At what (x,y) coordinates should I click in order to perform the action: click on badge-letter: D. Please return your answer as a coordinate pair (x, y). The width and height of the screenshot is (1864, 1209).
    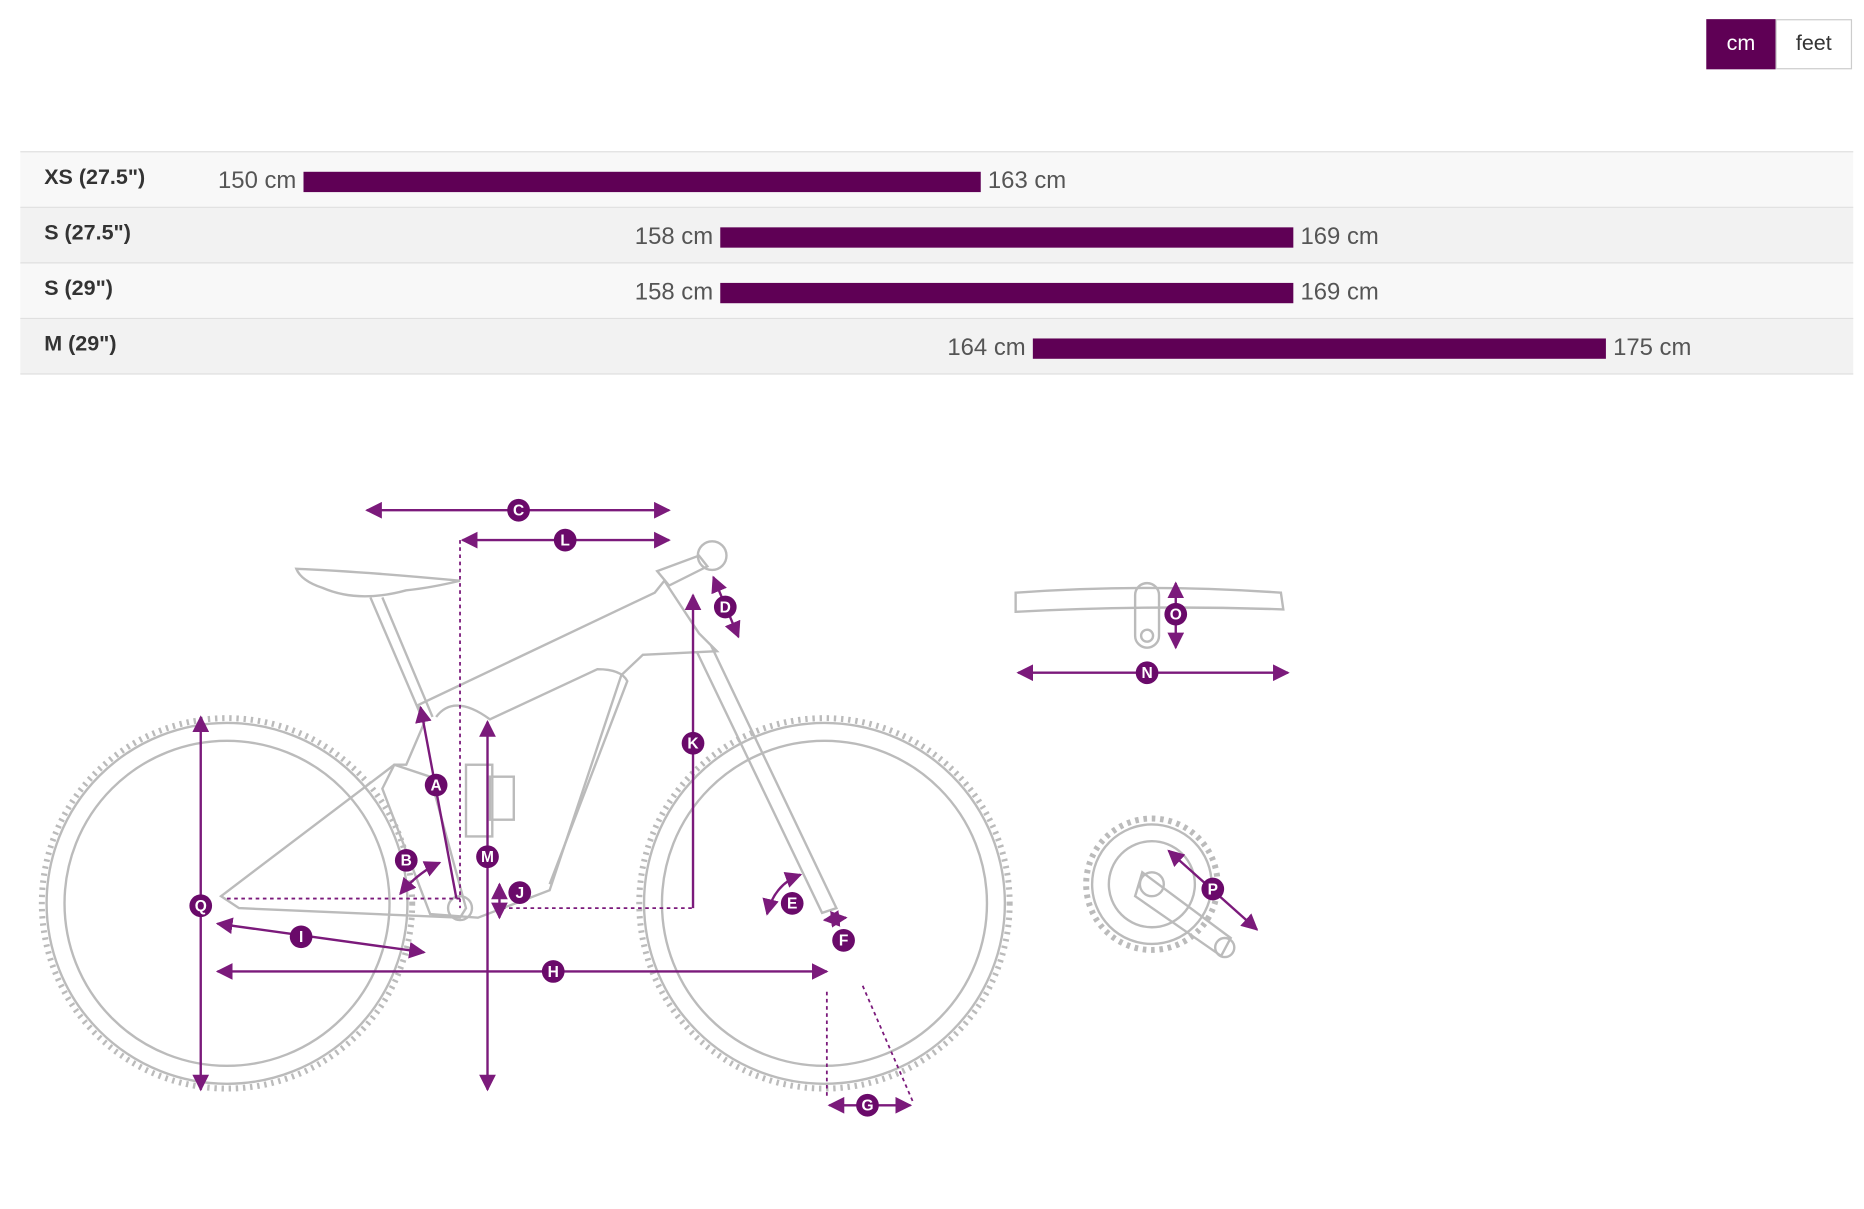
    Looking at the image, I should click on (725, 607).